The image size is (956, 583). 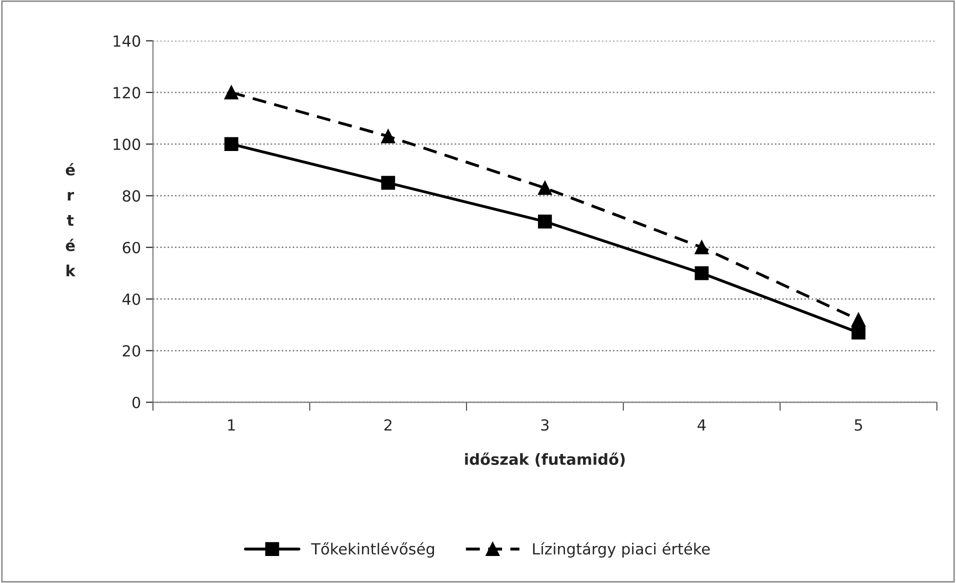 I want to click on y-tick-label: 40, so click(x=131, y=299).